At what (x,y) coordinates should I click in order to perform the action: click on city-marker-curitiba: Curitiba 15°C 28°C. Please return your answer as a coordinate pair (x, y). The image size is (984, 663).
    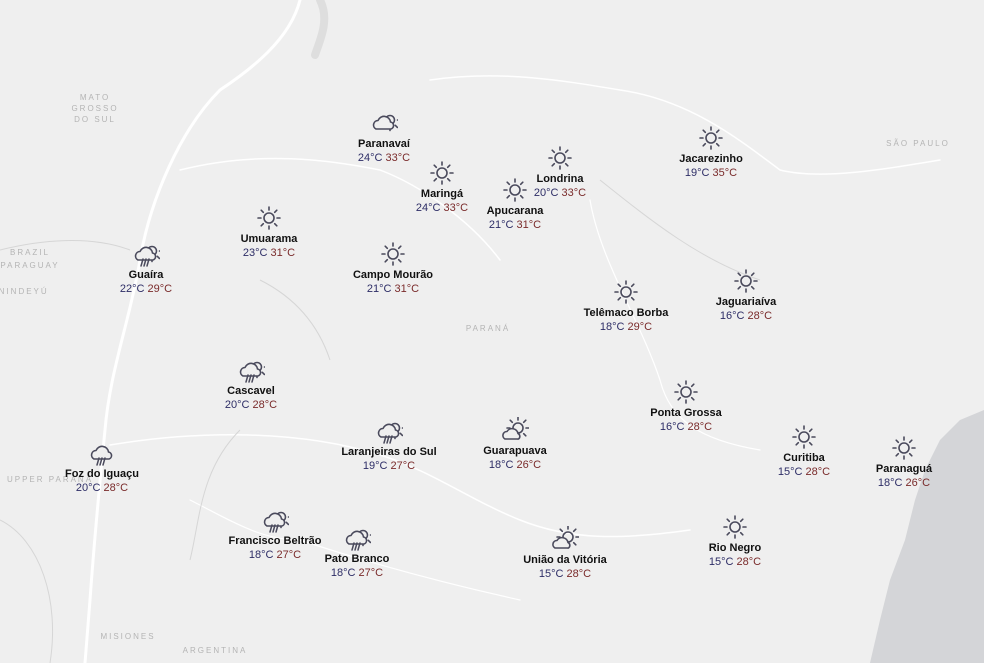
    Looking at the image, I should click on (804, 451).